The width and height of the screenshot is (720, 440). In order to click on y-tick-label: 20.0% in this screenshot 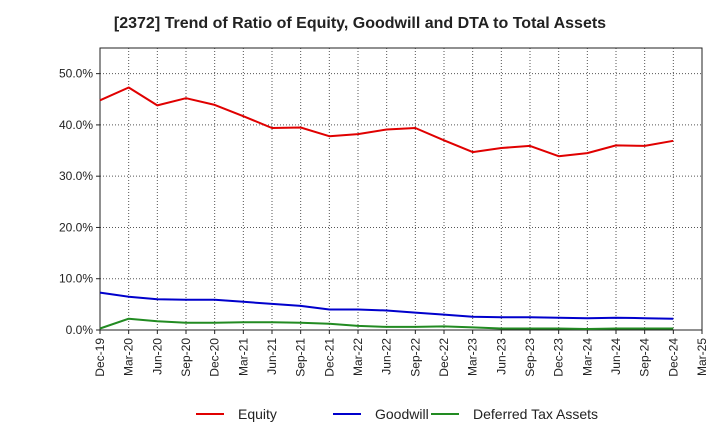, I will do `click(76, 227)`.